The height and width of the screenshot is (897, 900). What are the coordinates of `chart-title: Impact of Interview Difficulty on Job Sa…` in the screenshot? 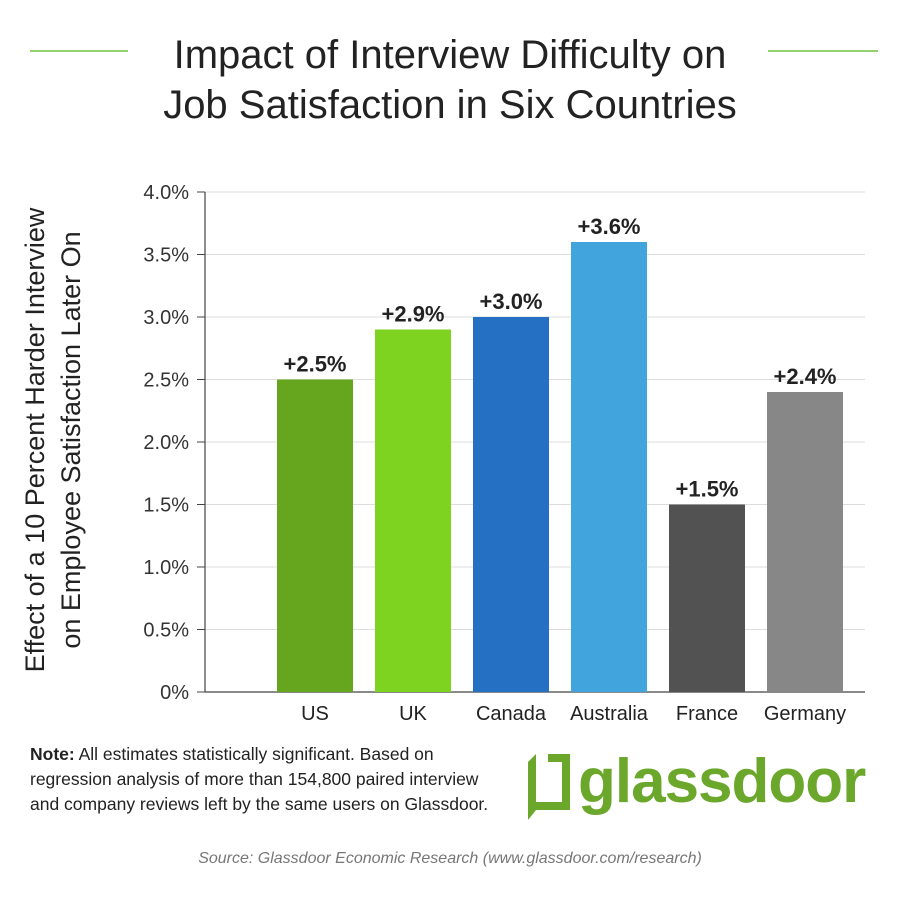 It's located at (450, 80).